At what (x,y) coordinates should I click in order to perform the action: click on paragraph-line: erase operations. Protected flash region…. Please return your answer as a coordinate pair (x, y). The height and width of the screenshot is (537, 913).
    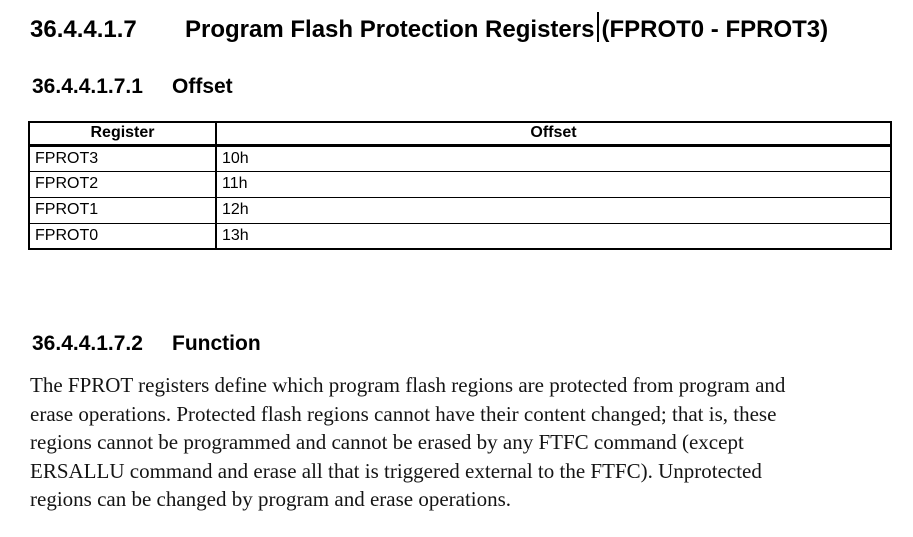
    Looking at the image, I should click on (403, 413).